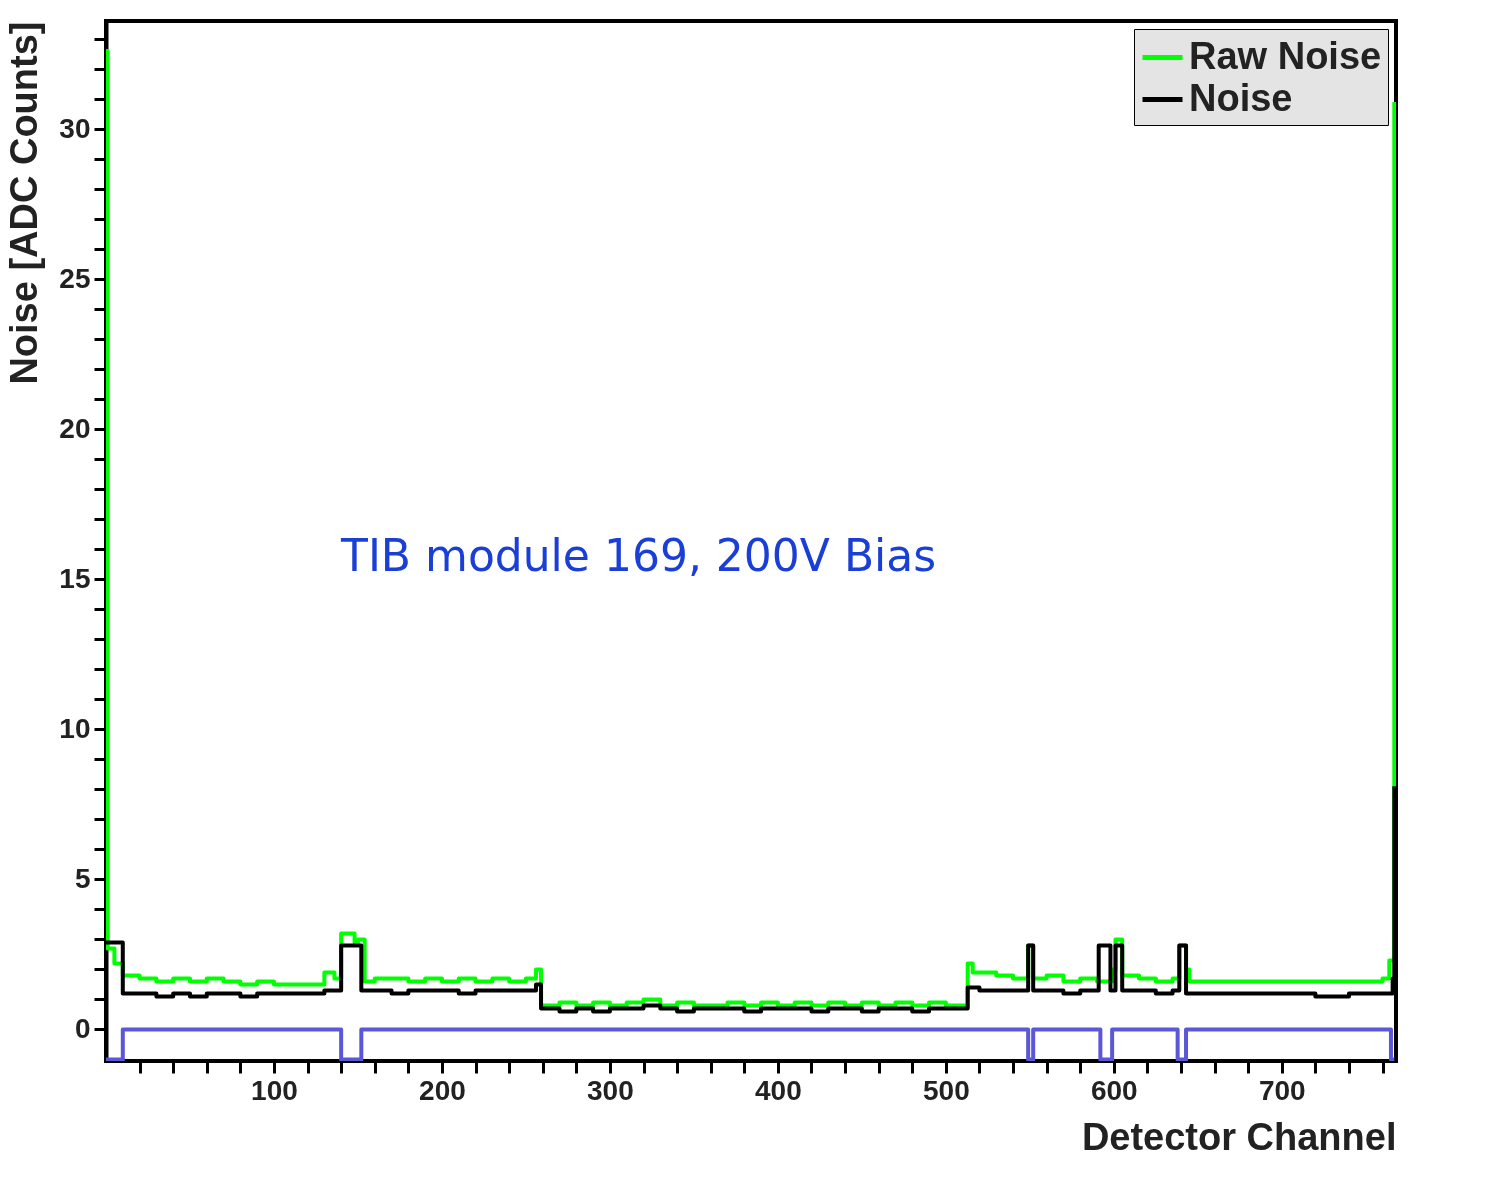 The height and width of the screenshot is (1187, 1485). What do you see at coordinates (946, 1090) in the screenshot?
I see `x-tick-label: 500` at bounding box center [946, 1090].